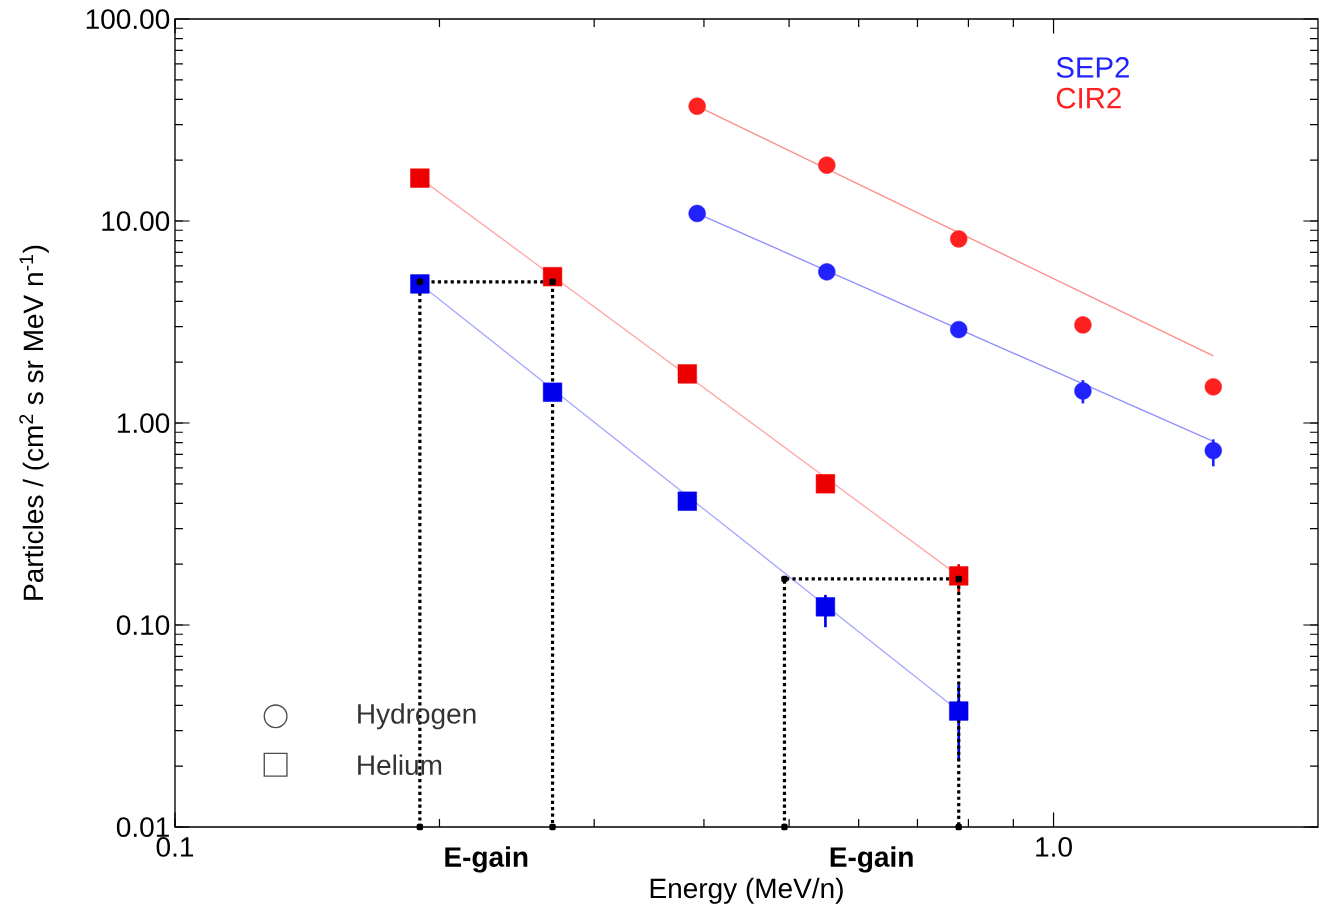 The image size is (1325, 914). I want to click on annotation: Hydrogen, so click(417, 716).